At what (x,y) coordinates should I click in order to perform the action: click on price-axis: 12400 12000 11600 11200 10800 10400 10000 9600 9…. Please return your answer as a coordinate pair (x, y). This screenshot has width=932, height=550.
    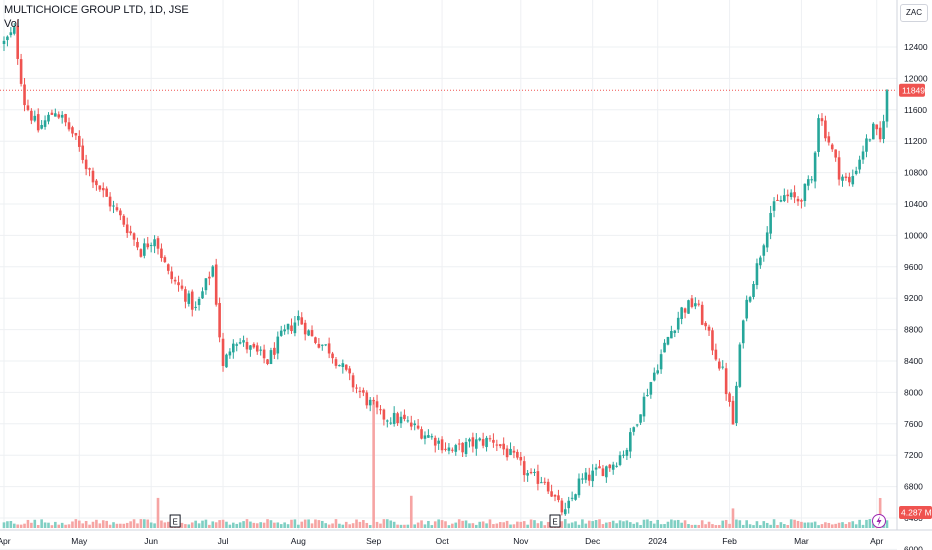
    Looking at the image, I should click on (916, 296).